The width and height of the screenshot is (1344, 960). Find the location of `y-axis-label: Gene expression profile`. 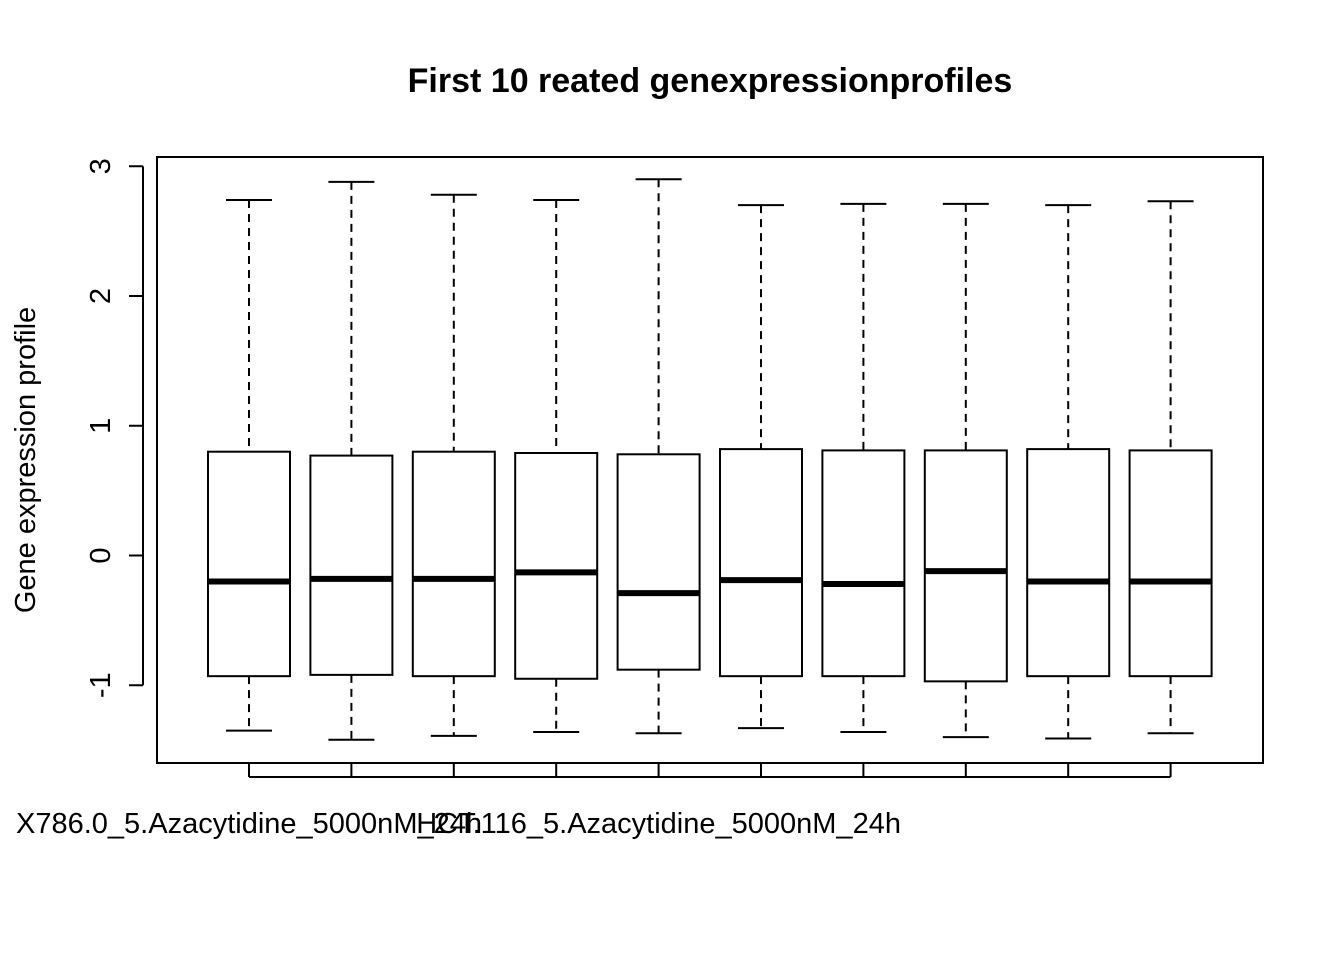

y-axis-label: Gene expression profile is located at coordinates (26, 460).